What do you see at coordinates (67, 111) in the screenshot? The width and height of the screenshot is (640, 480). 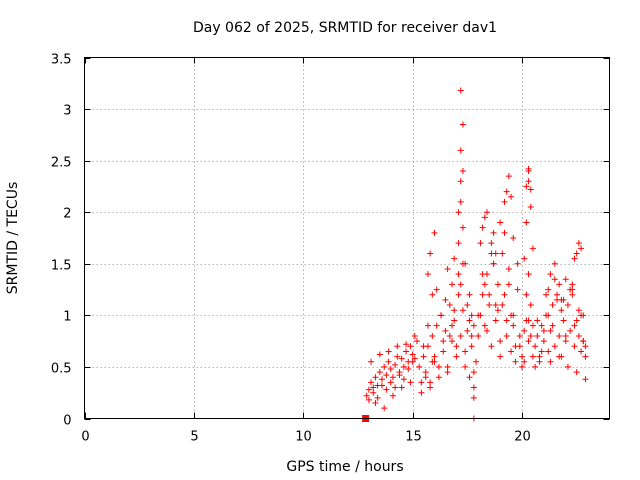 I see `y-tick-label: 3` at bounding box center [67, 111].